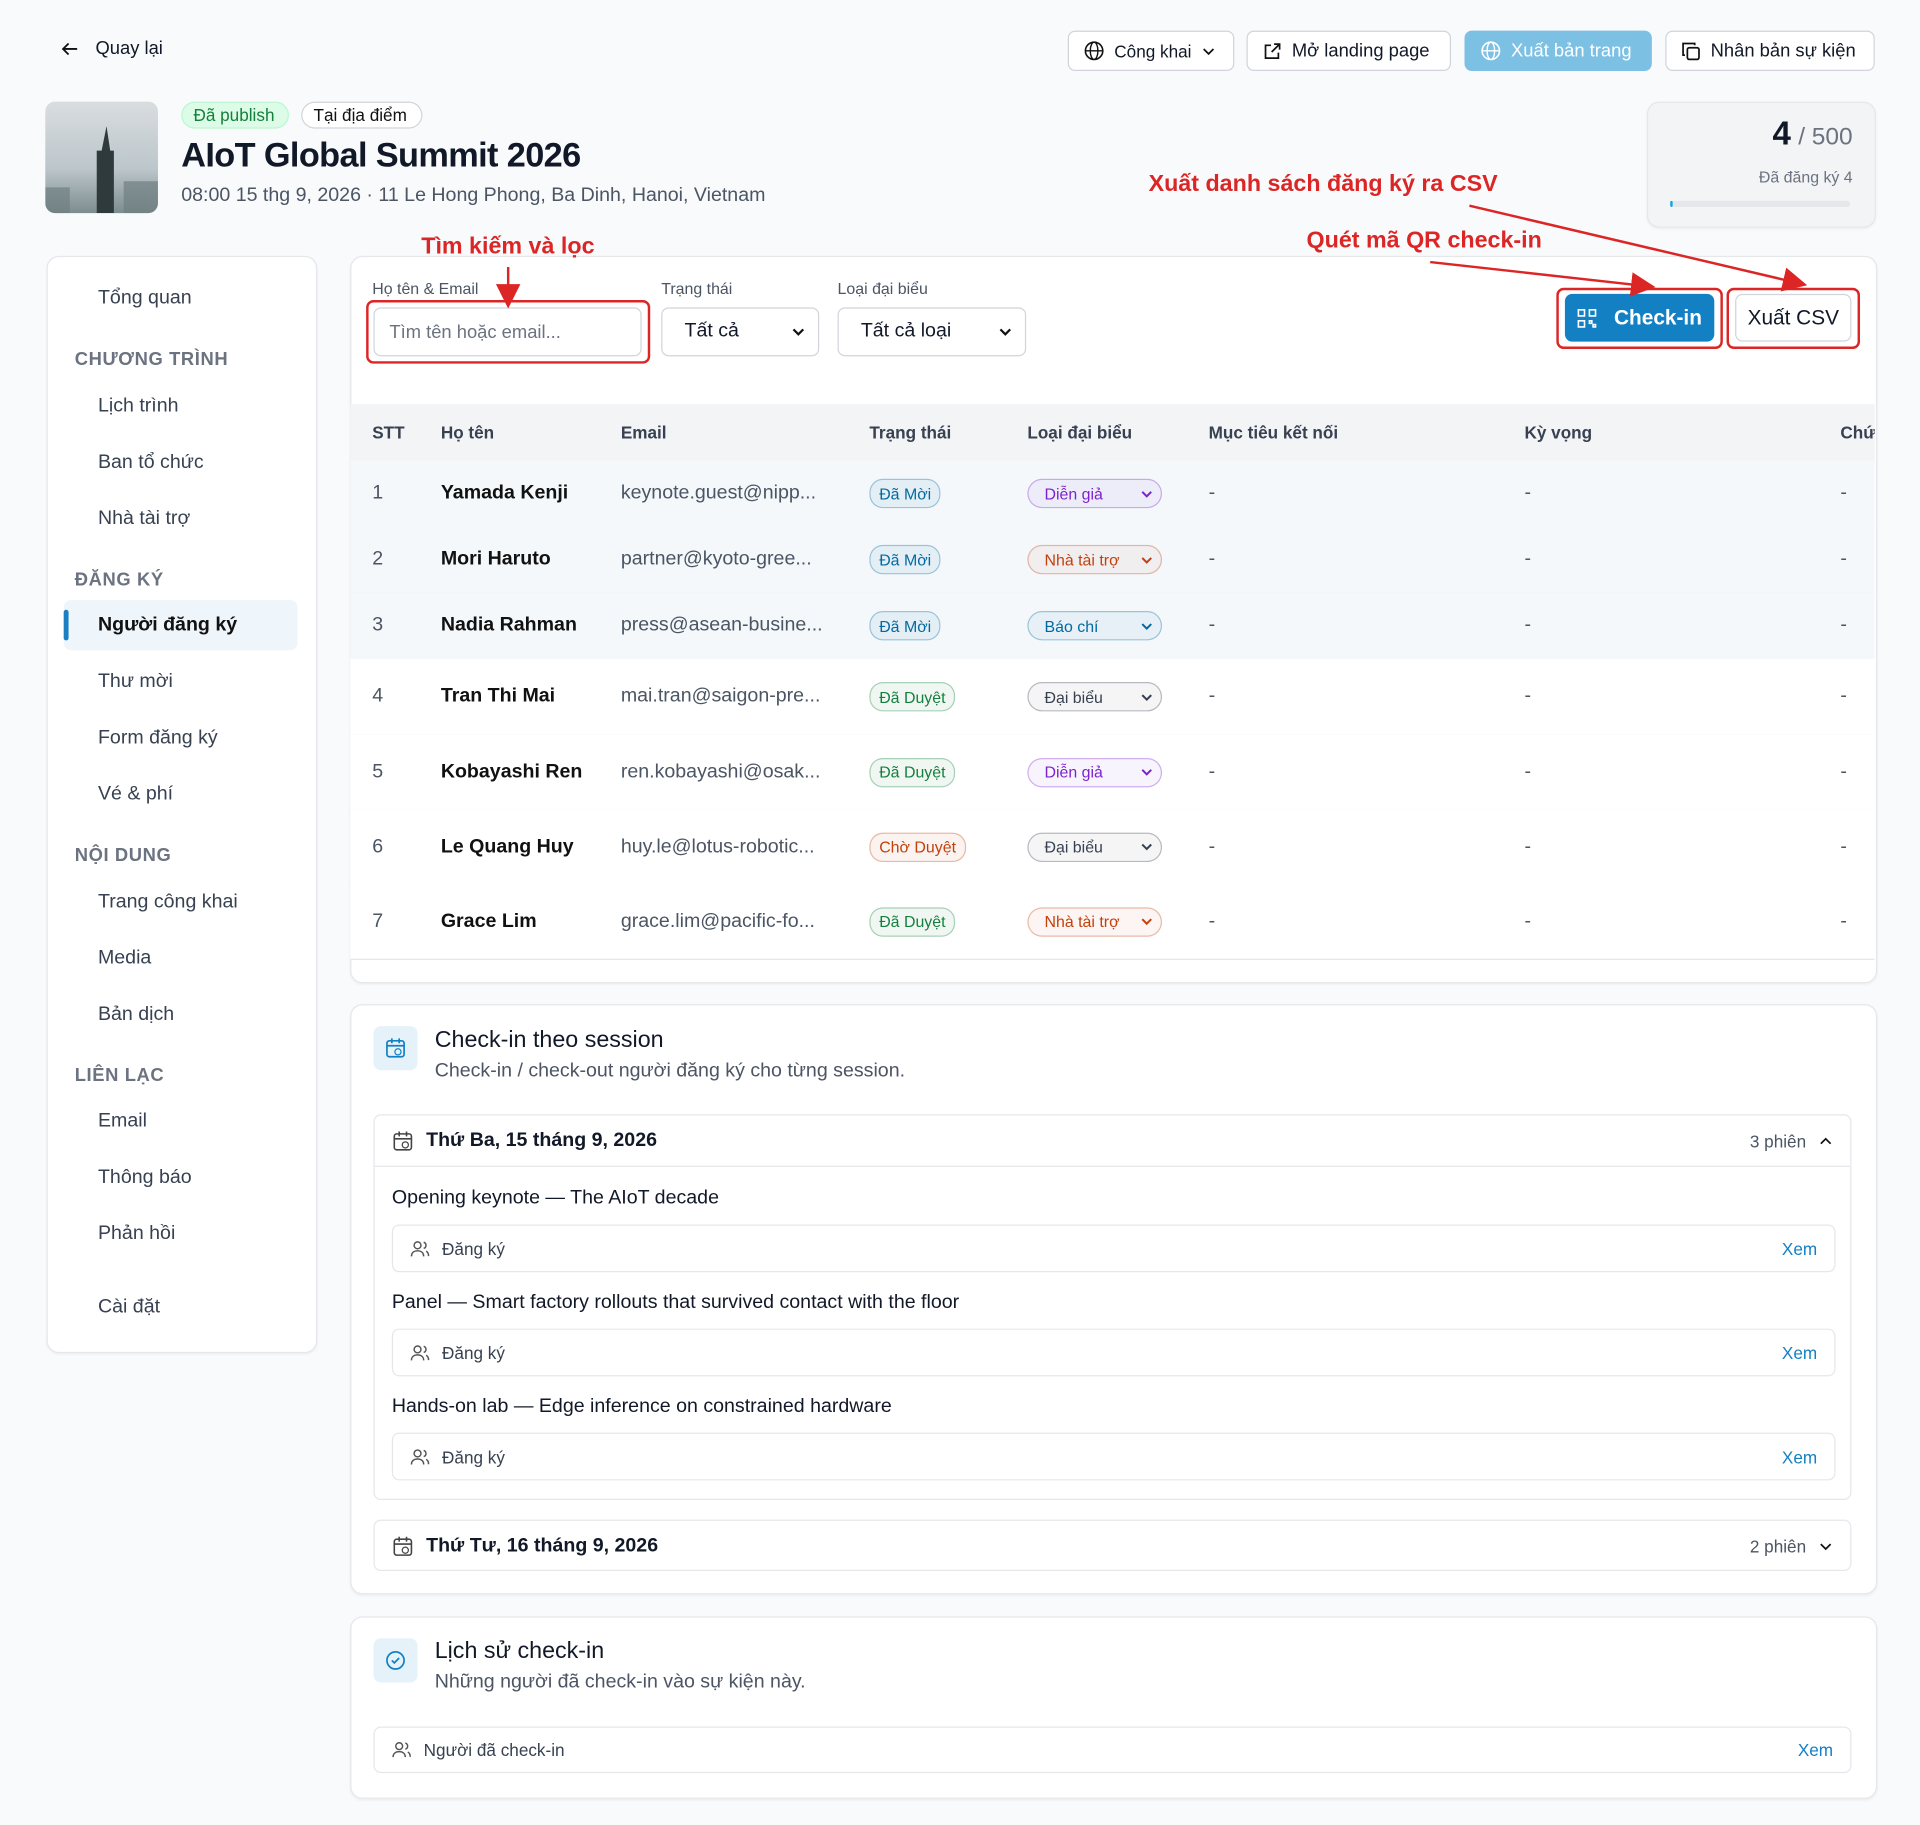  Describe the element at coordinates (1349, 51) in the screenshot. I see `open-landing-button: Mở landing page` at that location.